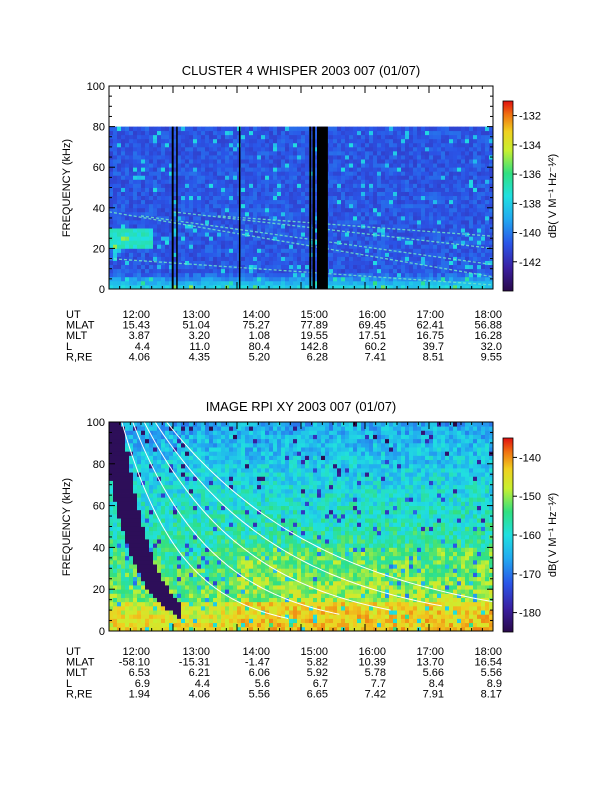  Describe the element at coordinates (172, 207) in the screenshot. I see `data-gap` at that location.